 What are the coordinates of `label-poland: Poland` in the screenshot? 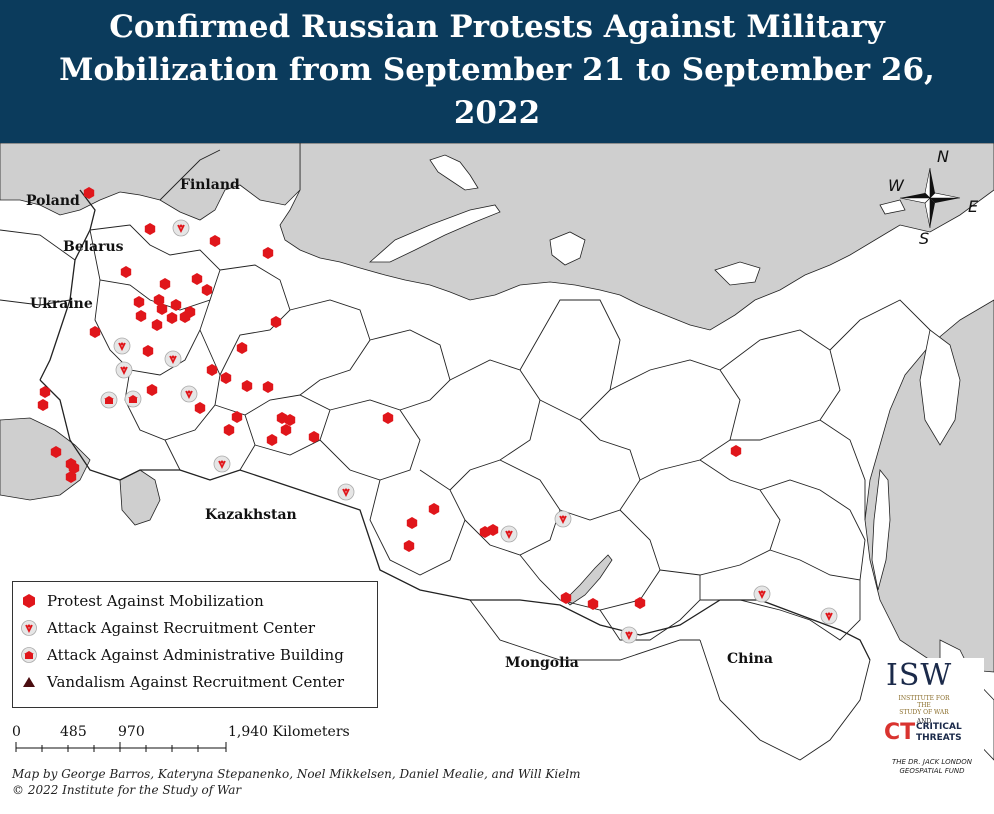 It's located at (53, 201).